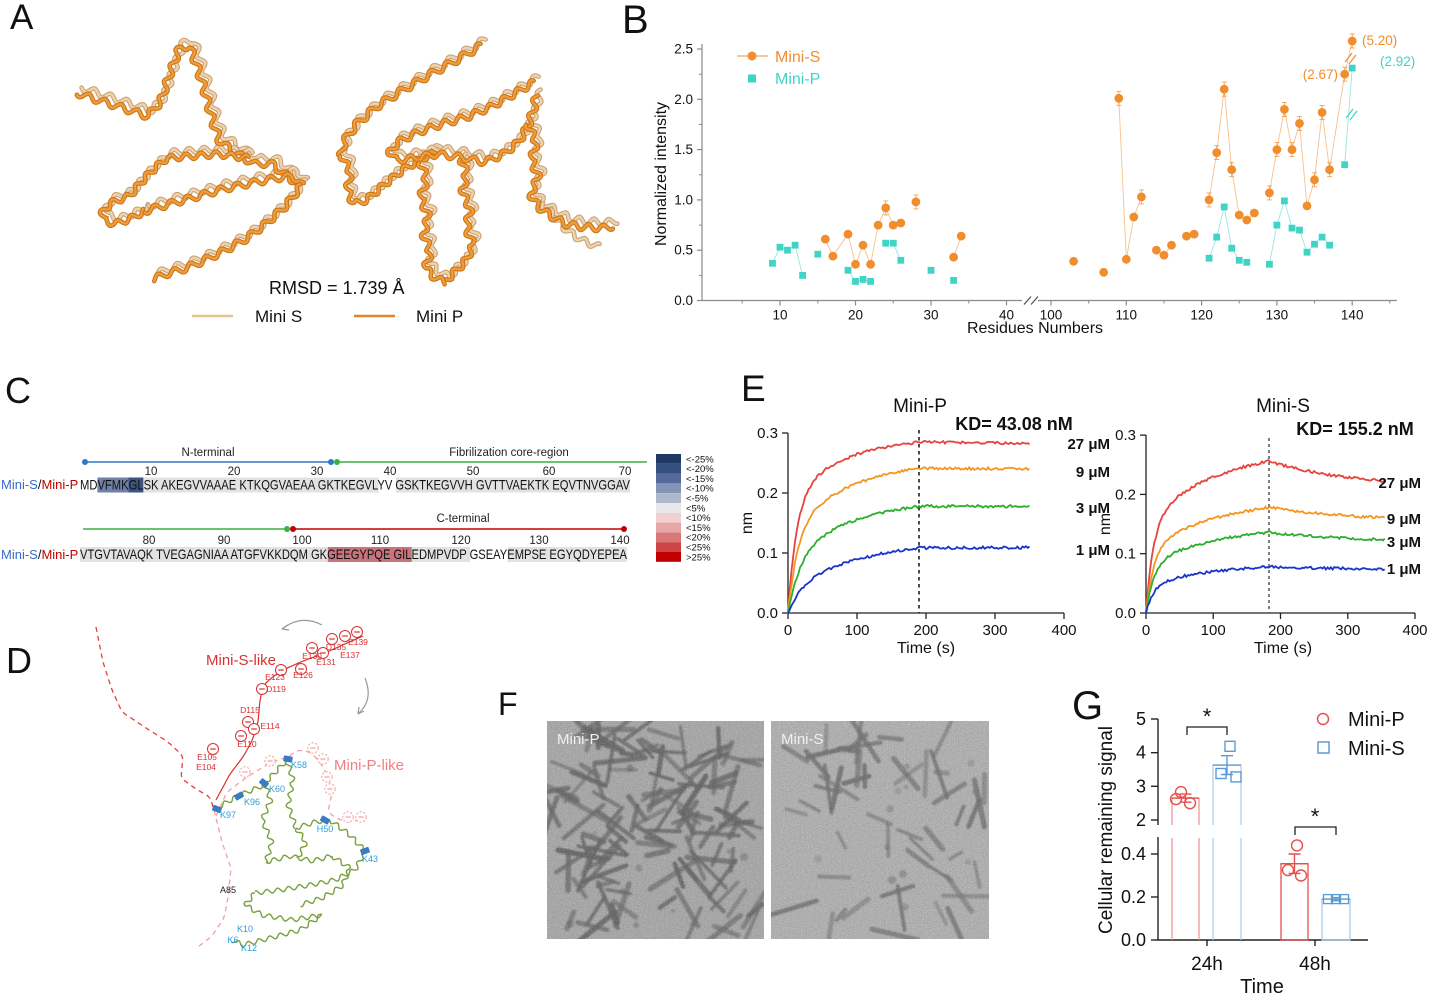  What do you see at coordinates (326, 662) in the screenshot?
I see `svg-text: E131` at bounding box center [326, 662].